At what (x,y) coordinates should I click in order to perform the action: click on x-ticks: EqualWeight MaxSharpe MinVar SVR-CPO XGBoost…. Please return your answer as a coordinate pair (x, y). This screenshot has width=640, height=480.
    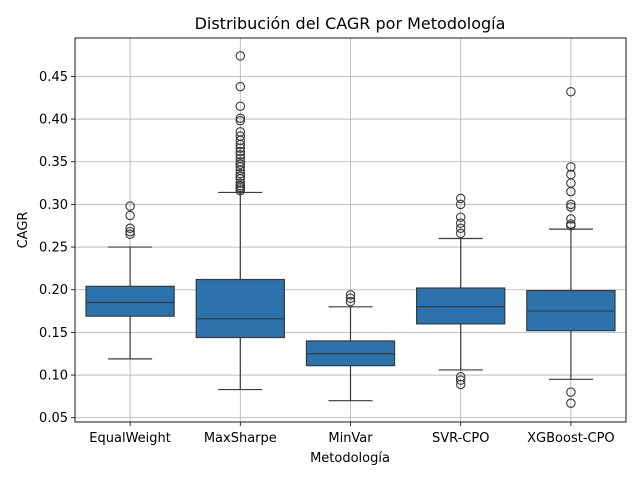
    Looking at the image, I should click on (352, 434).